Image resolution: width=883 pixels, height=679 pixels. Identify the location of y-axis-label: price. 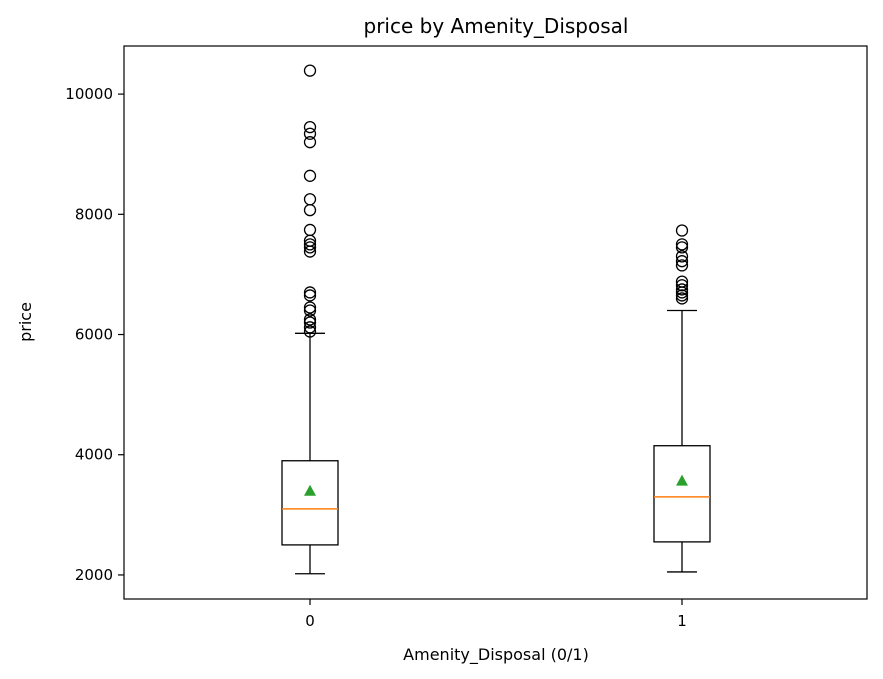
(25, 322).